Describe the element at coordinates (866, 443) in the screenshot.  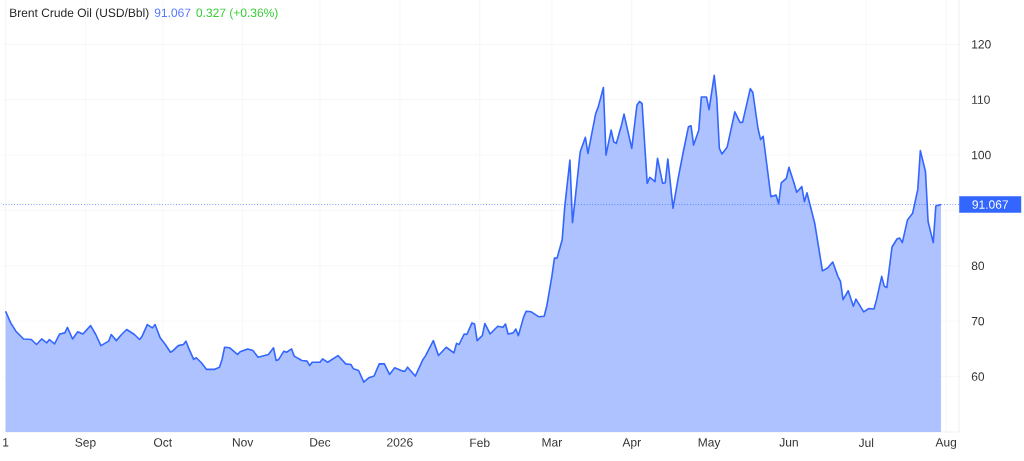
I see `x-tick-label: Jul` at that location.